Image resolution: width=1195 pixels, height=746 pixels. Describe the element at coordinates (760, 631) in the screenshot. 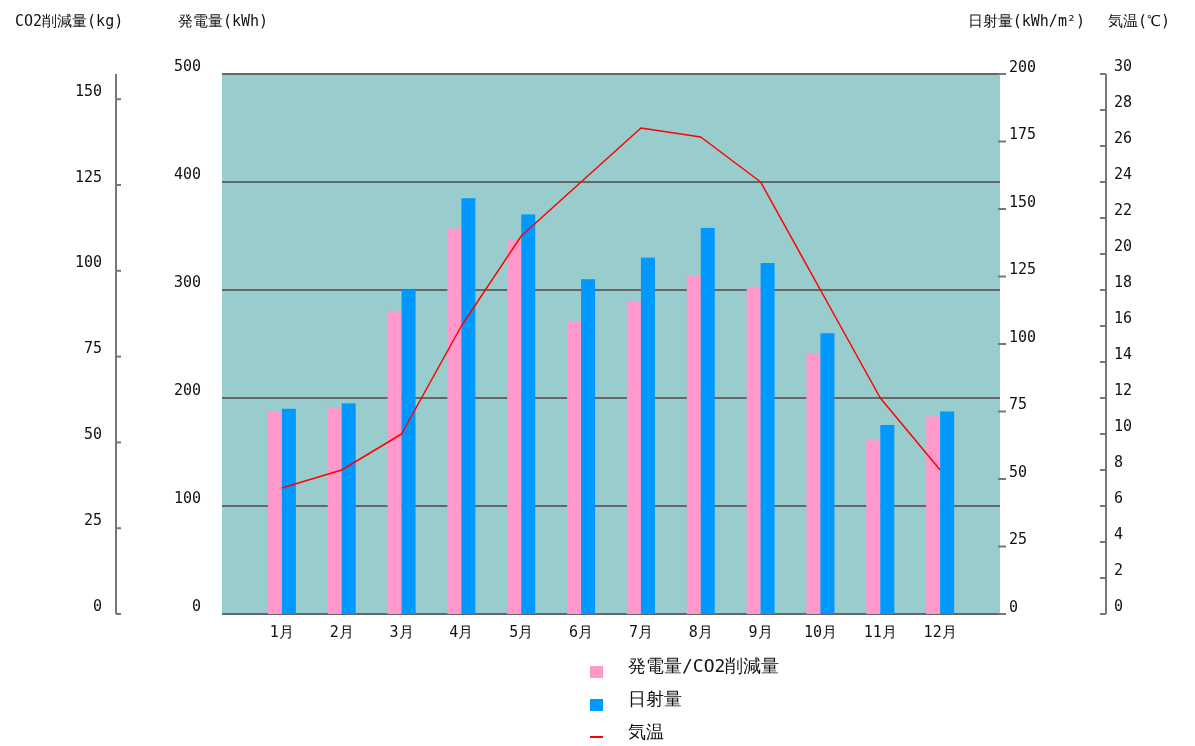

I see `x-tick-label: 9月` at that location.